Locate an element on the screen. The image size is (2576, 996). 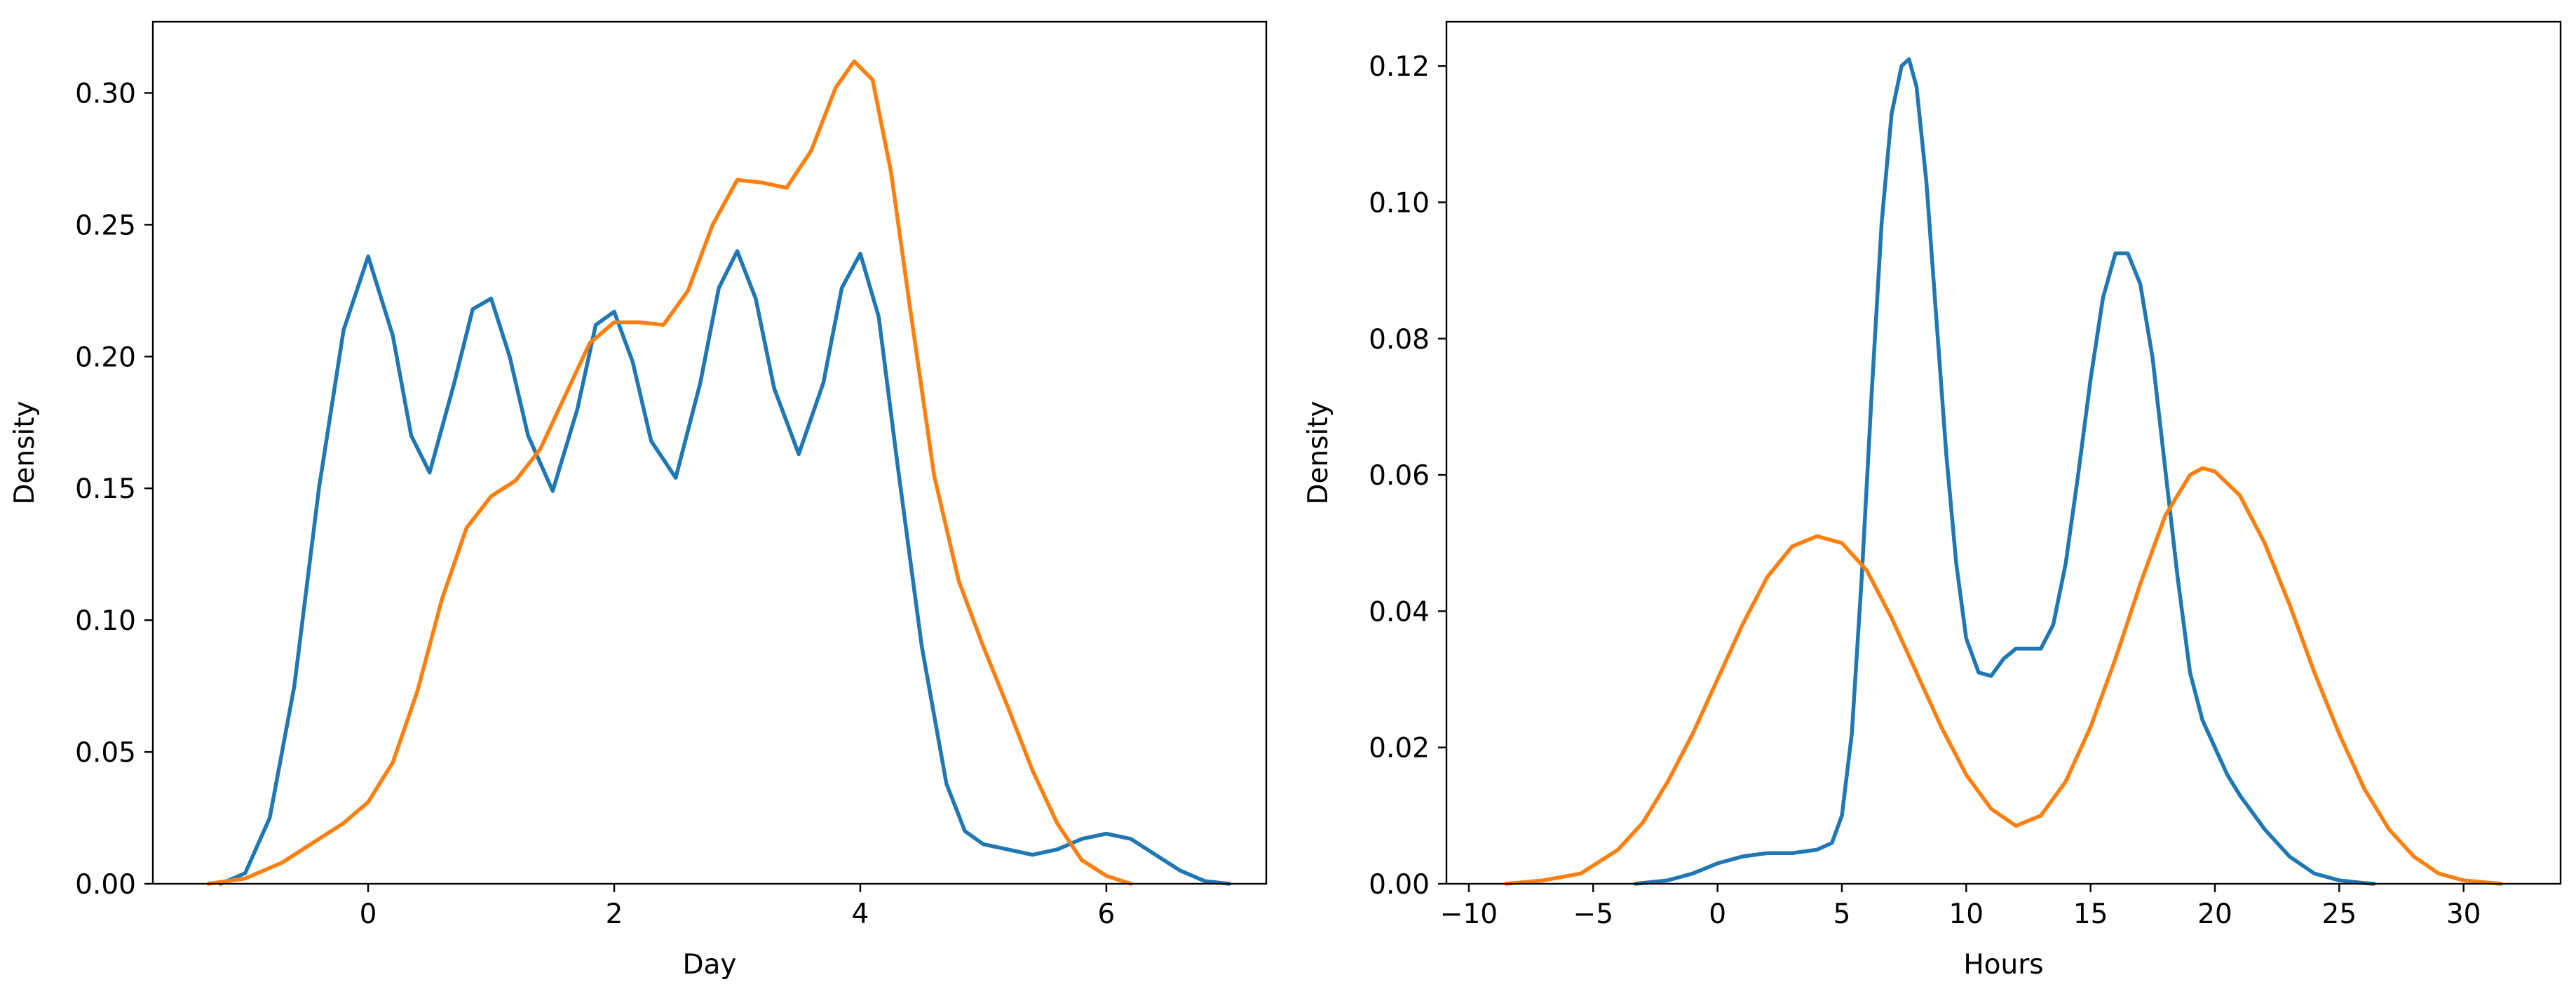
day-x-tick-label: 0 is located at coordinates (368, 914).